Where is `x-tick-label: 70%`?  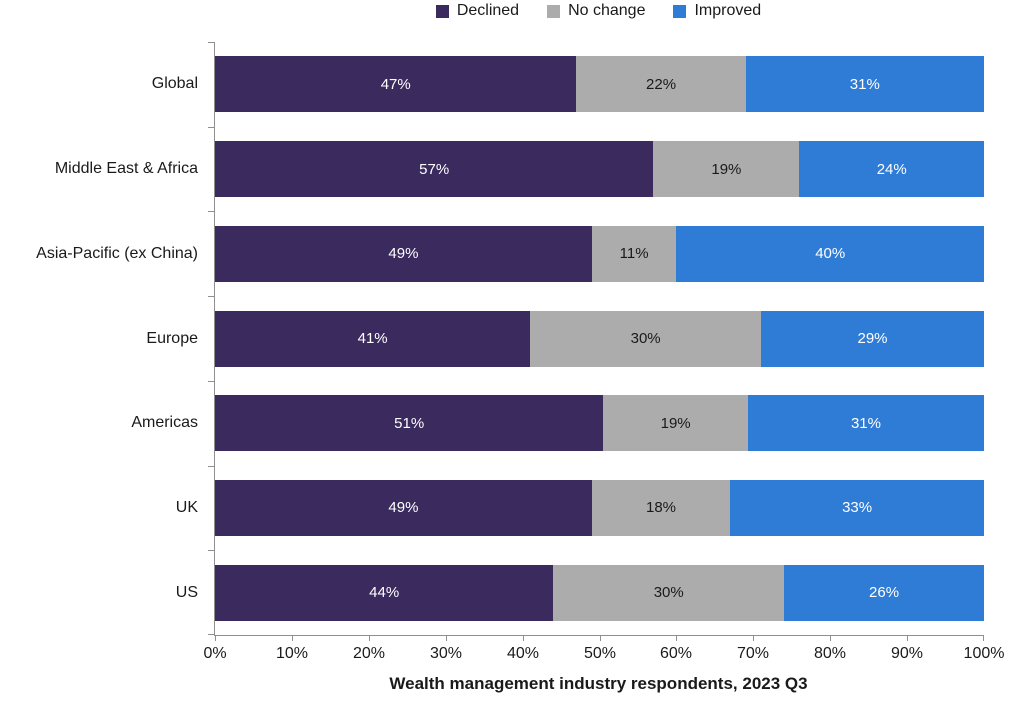
x-tick-label: 70% is located at coordinates (753, 653).